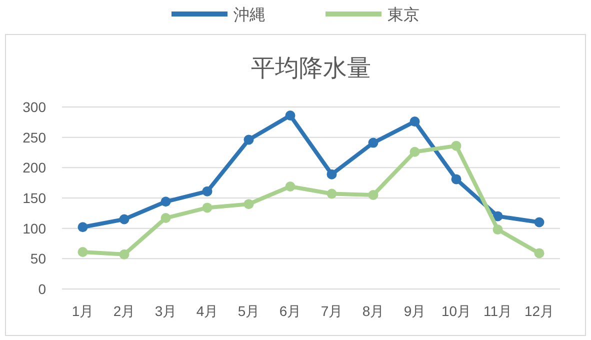 This screenshot has height=340, width=591. Describe the element at coordinates (124, 311) in the screenshot. I see `x-tick-label: 2月` at that location.